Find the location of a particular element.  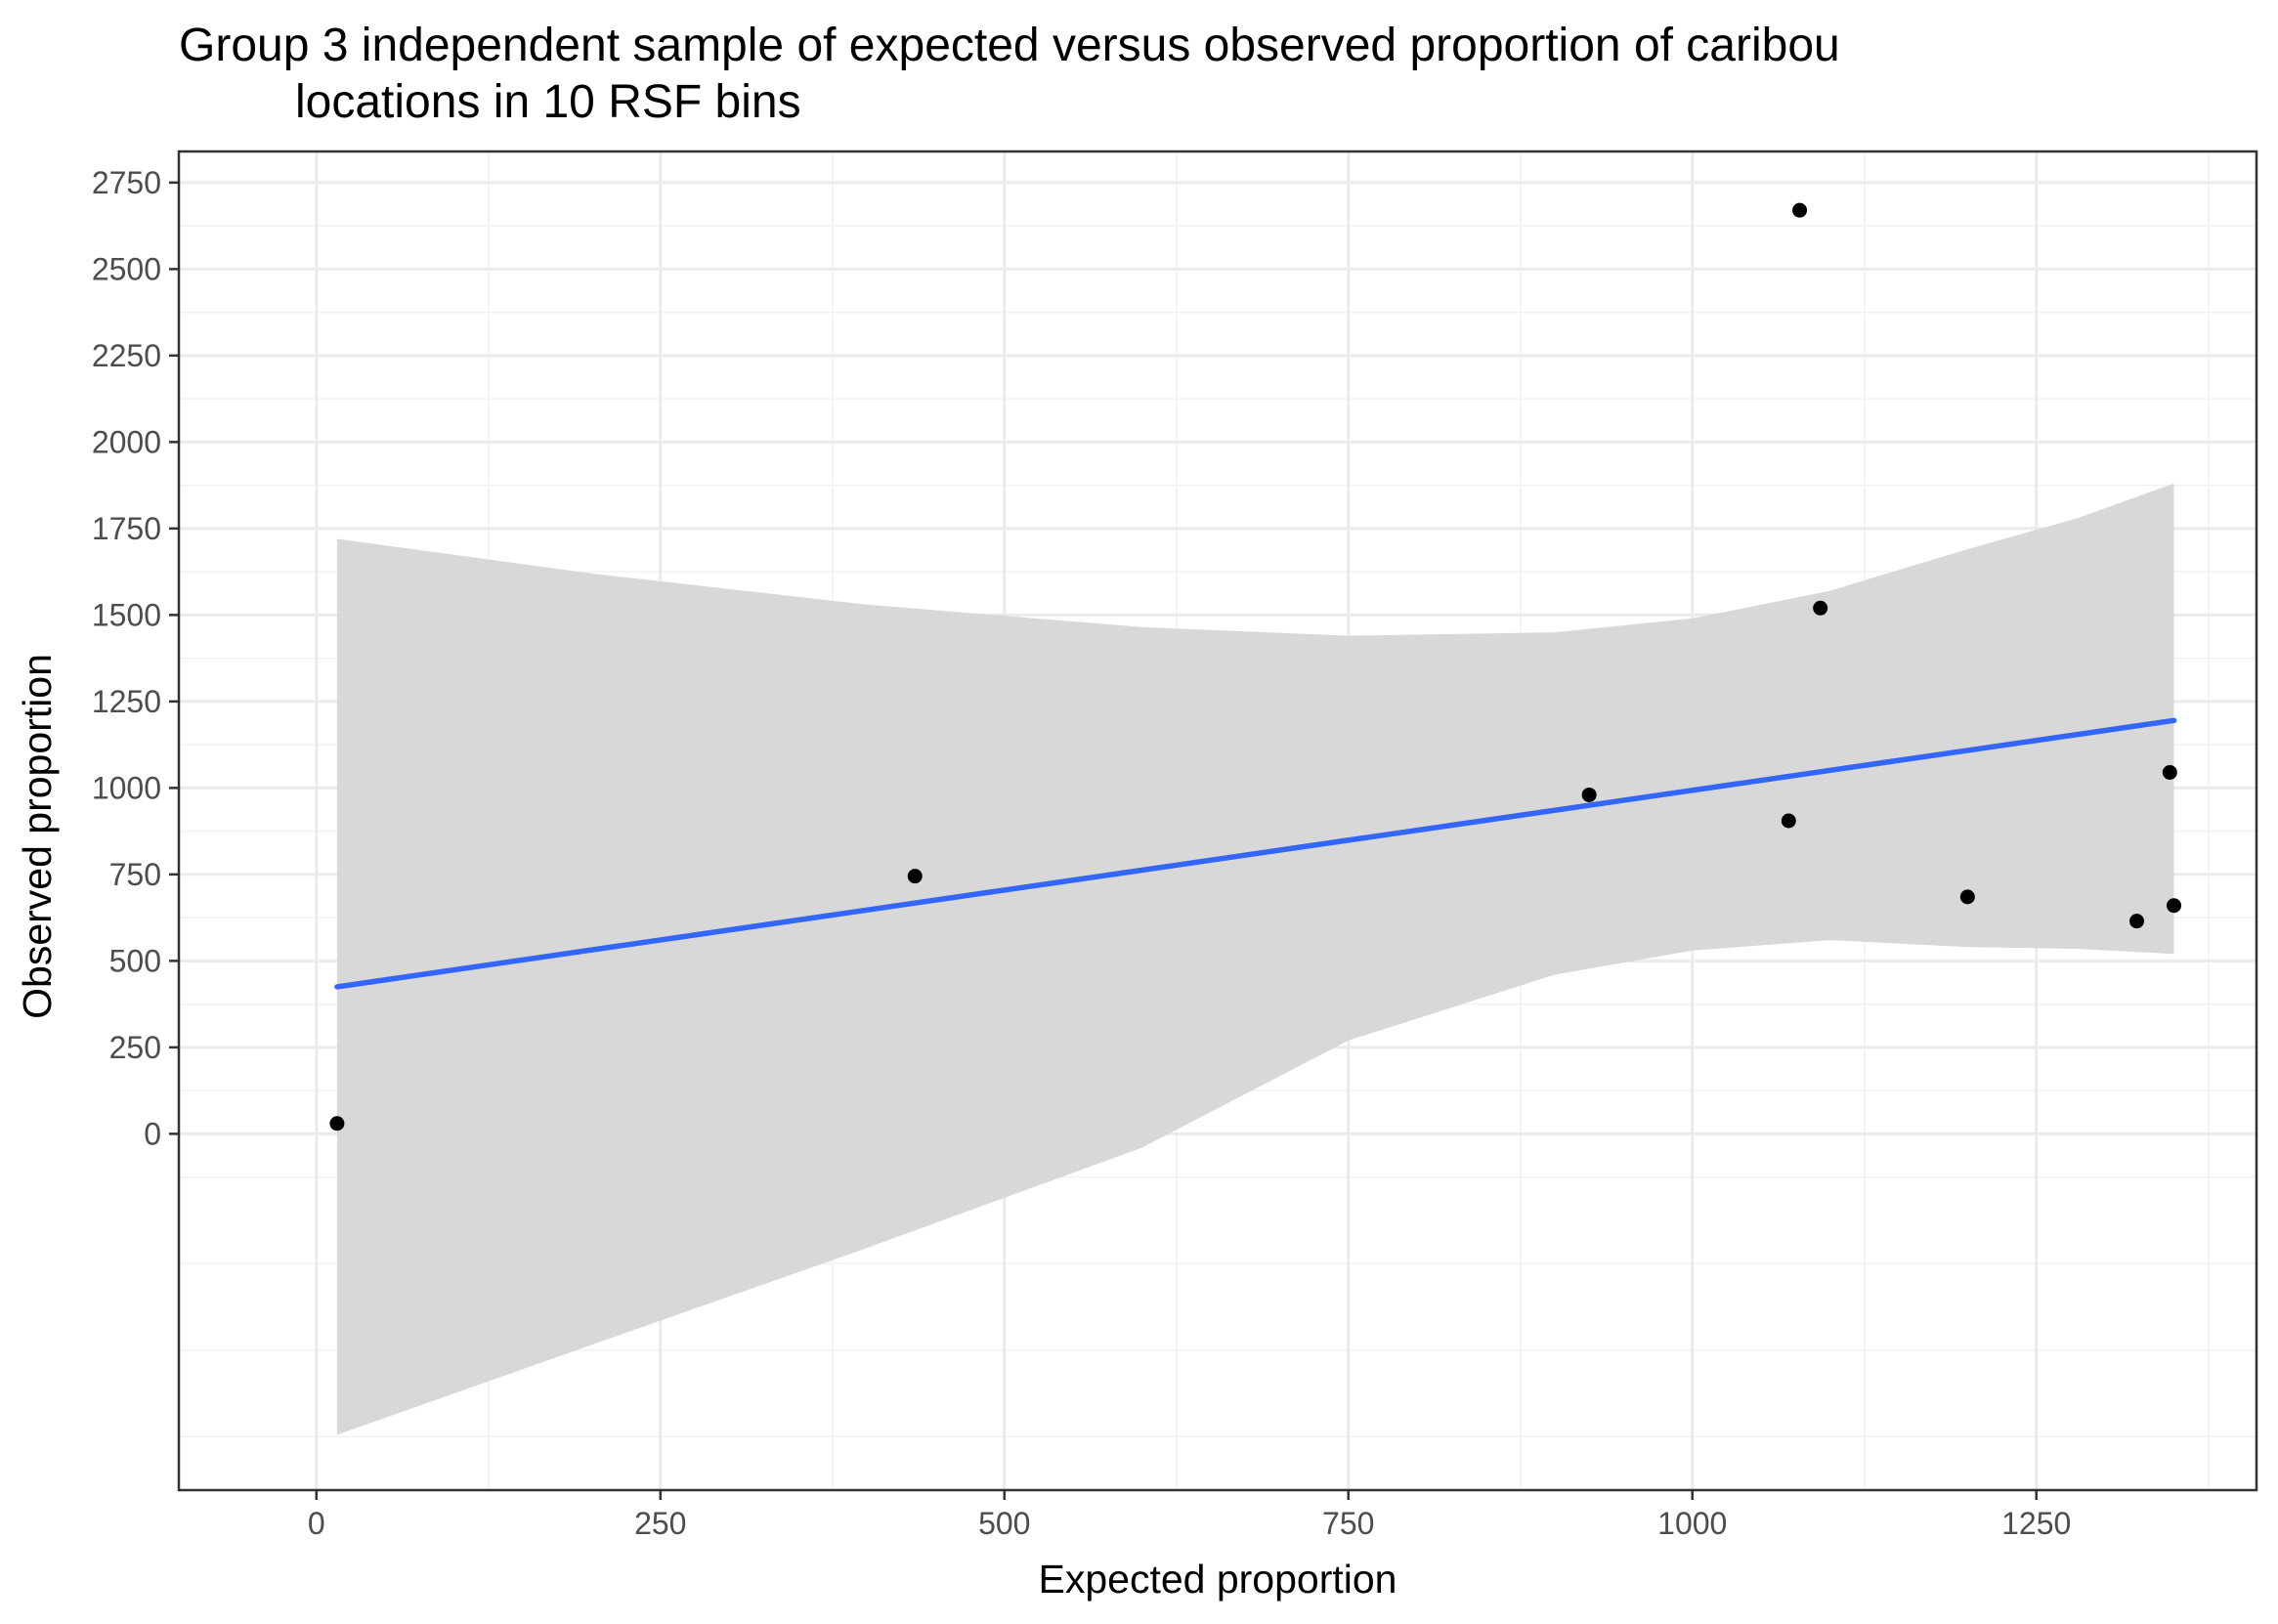

x-tick-label: 1000 is located at coordinates (1692, 1523).